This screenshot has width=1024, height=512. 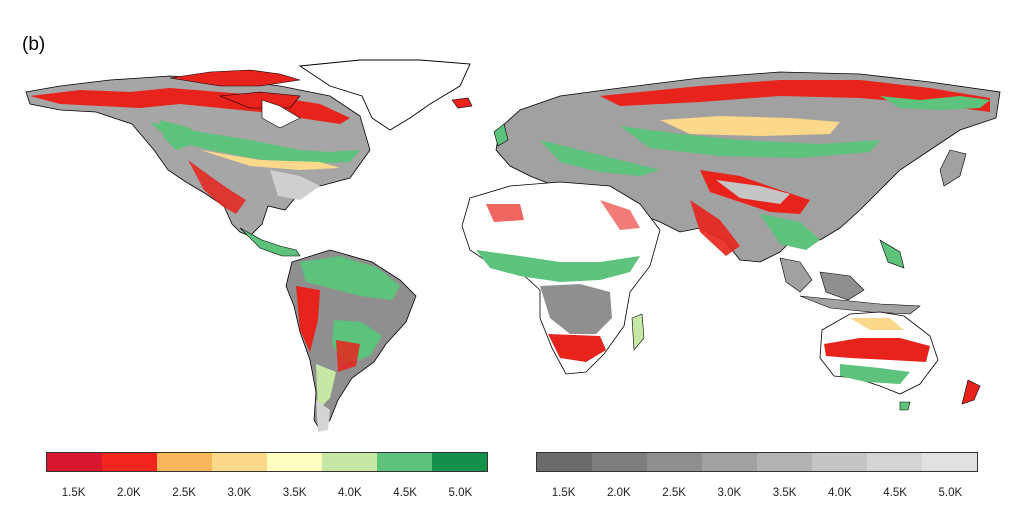 I want to click on uk, so click(x=501, y=135).